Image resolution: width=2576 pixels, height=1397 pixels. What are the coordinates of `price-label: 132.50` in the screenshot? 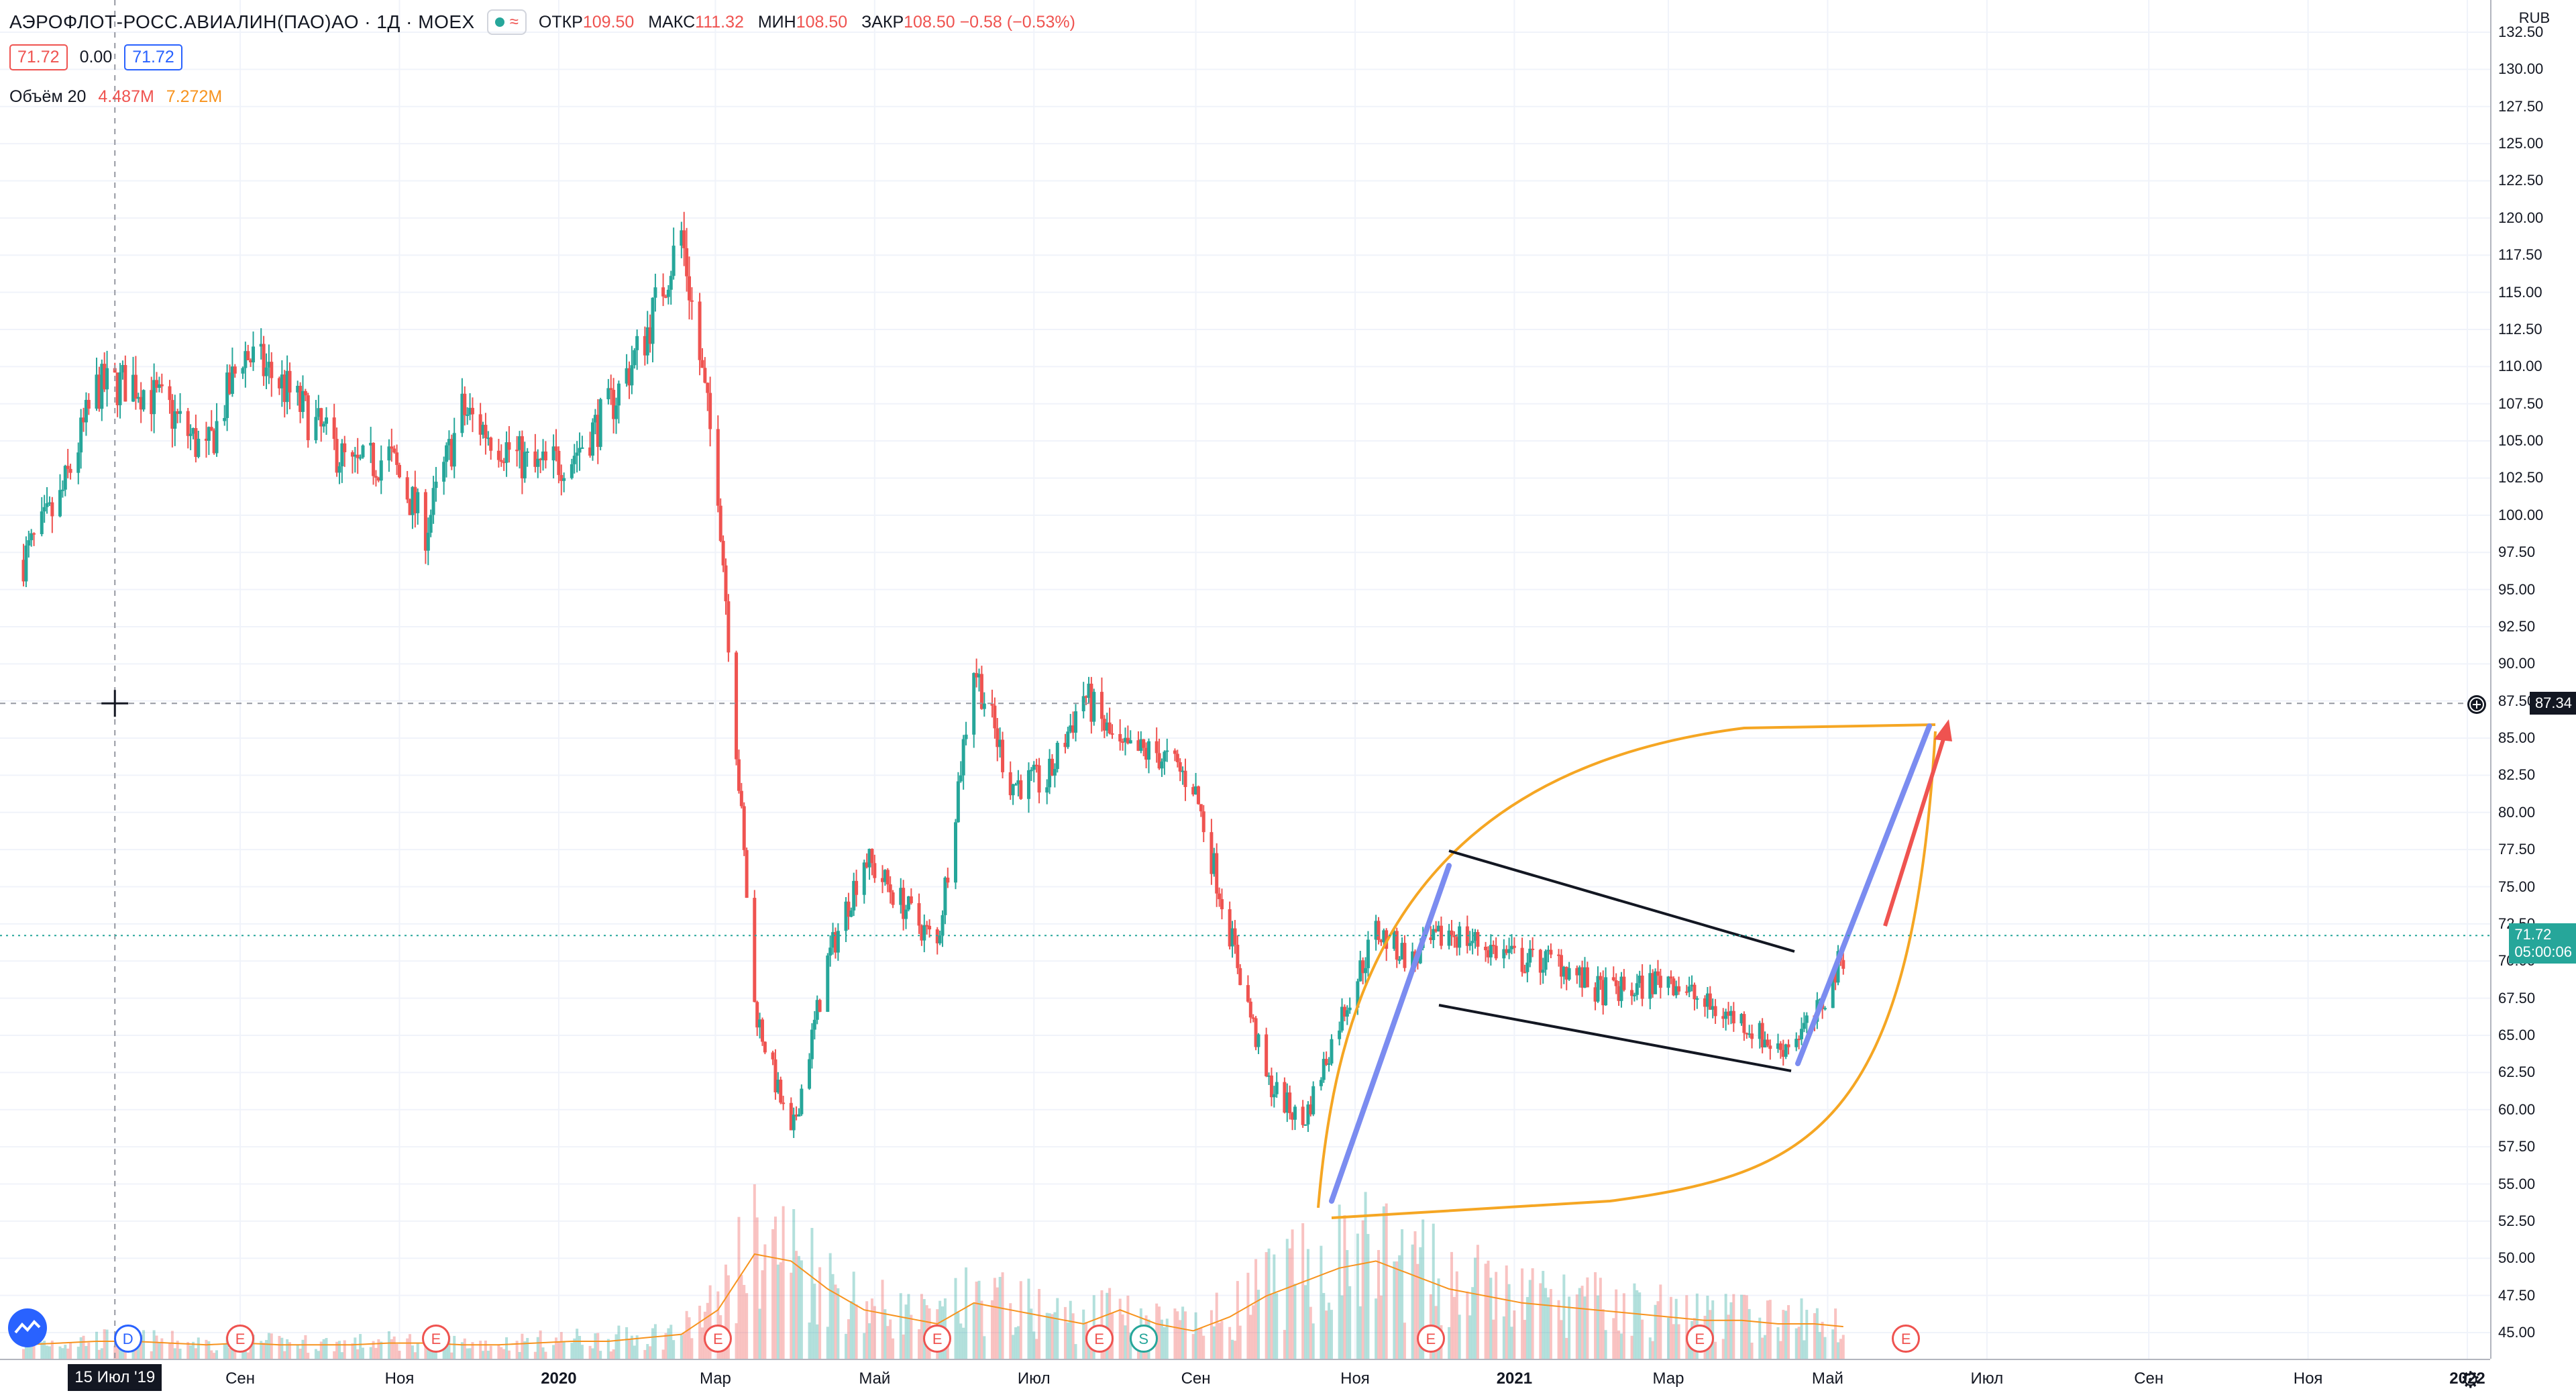 It's located at (2521, 32).